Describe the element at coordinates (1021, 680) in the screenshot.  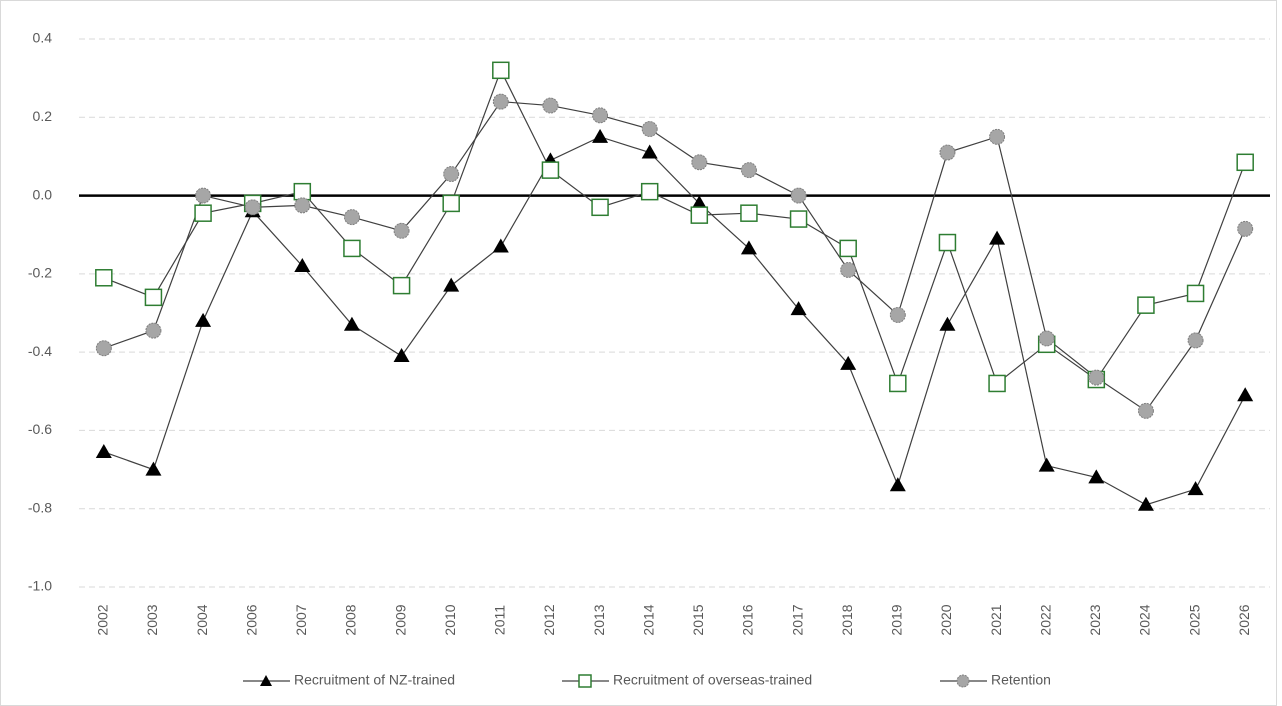
I see `legend-label: Retention` at that location.